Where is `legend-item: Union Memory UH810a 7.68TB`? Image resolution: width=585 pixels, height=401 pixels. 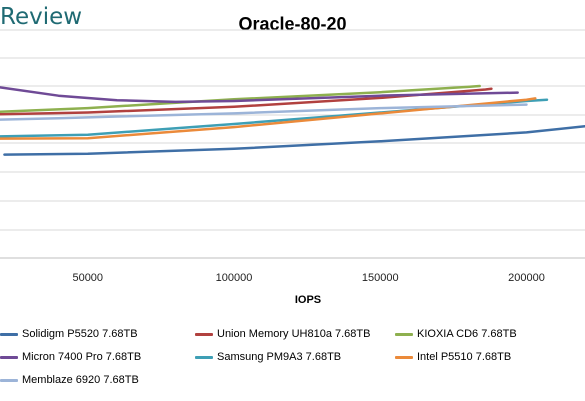 legend-item: Union Memory UH810a 7.68TB is located at coordinates (282, 334).